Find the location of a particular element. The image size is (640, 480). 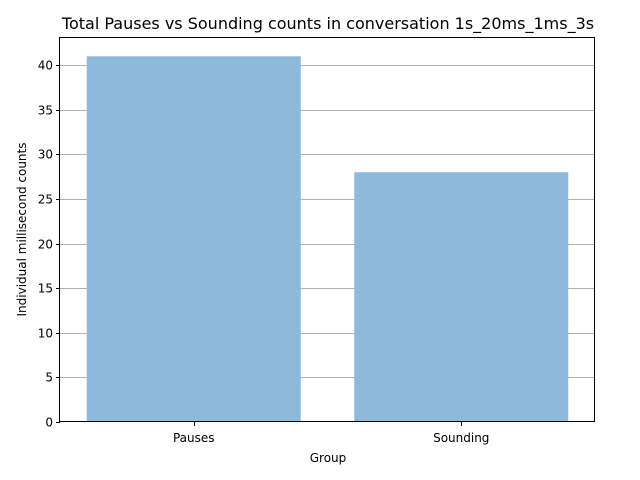

y-tick-label: 40 is located at coordinates (45, 66).